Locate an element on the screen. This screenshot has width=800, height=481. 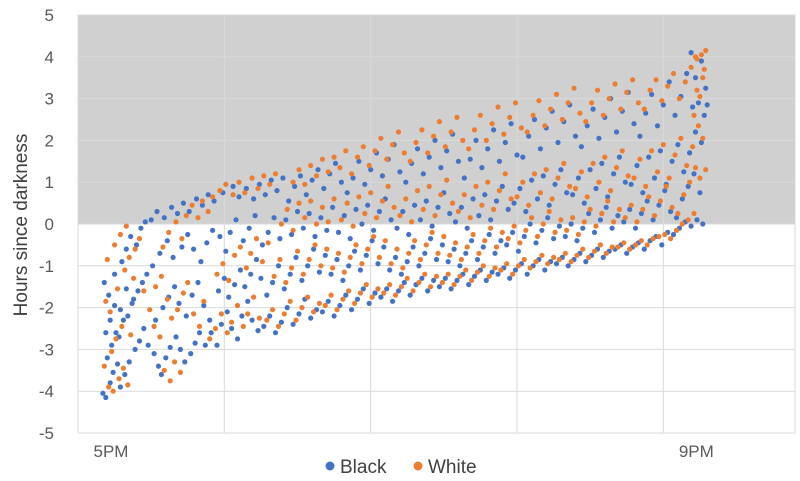
y-tick-label: 1 is located at coordinates (49, 182).